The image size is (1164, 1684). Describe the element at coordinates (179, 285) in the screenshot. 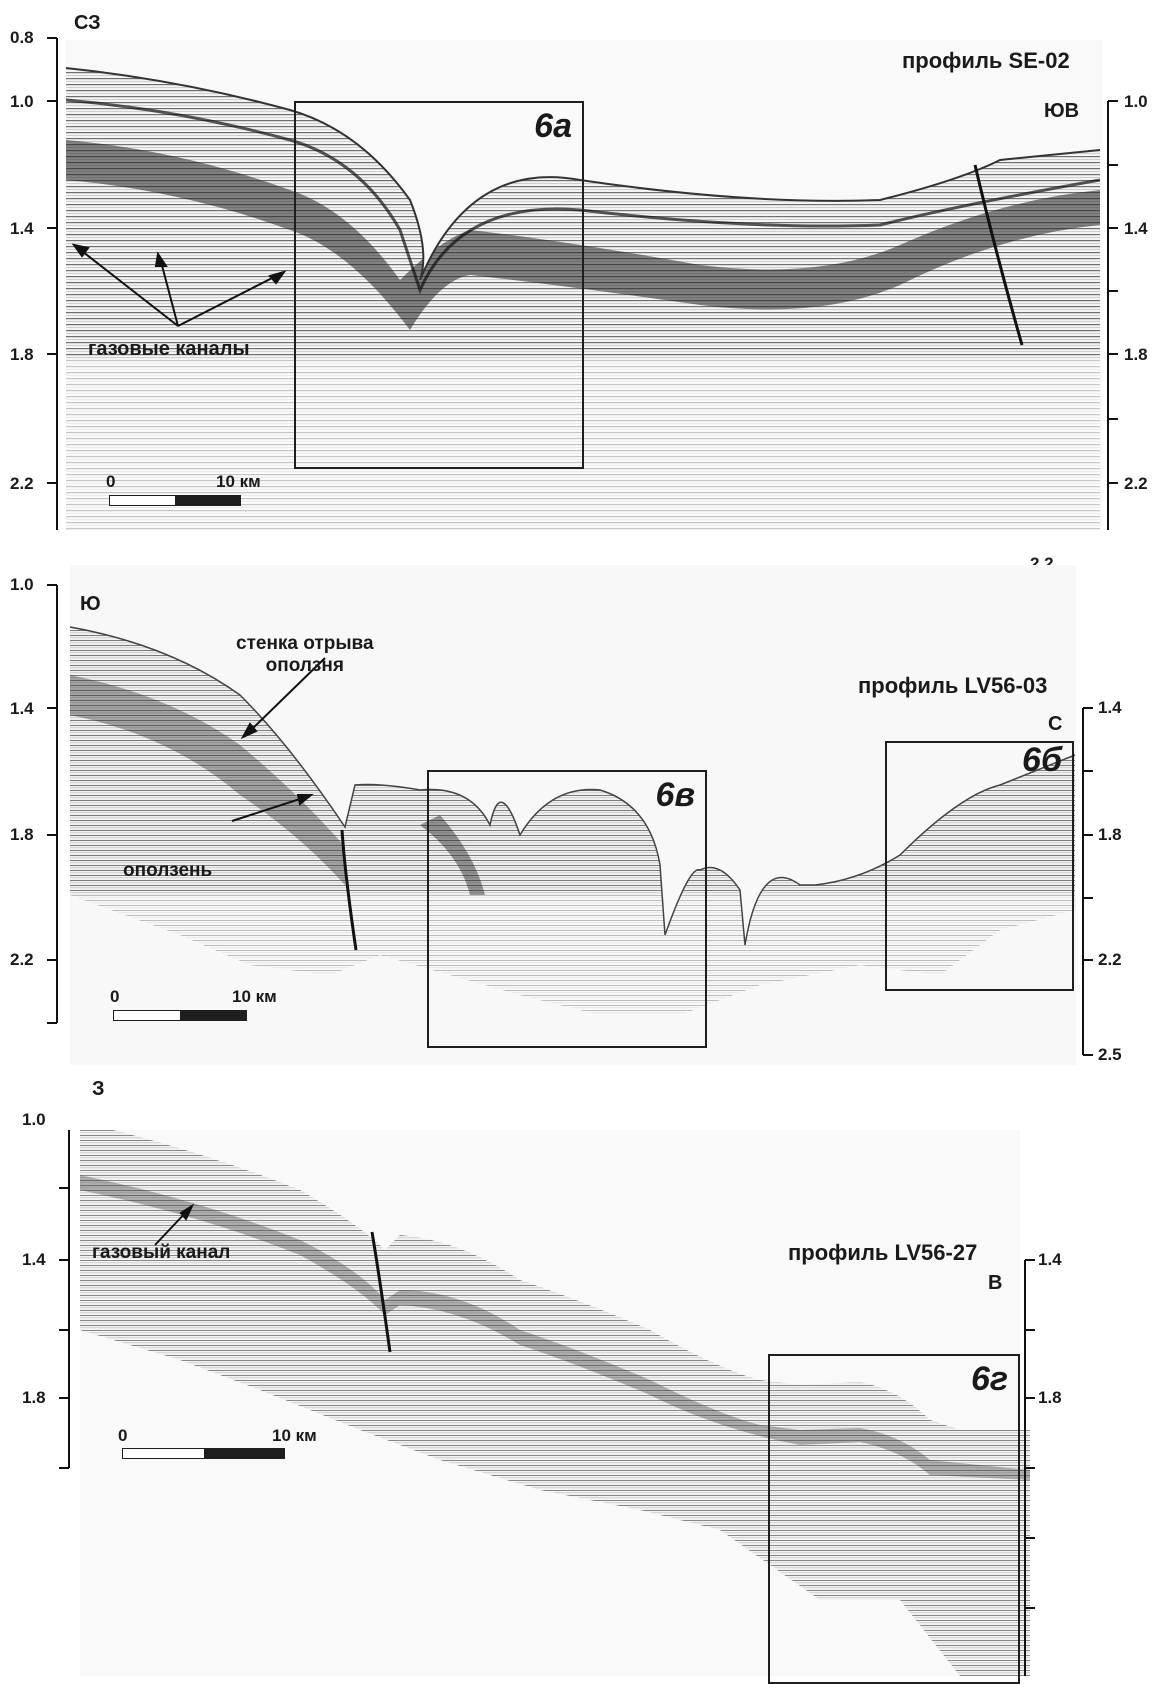

I see `gas-channel-arrows` at that location.